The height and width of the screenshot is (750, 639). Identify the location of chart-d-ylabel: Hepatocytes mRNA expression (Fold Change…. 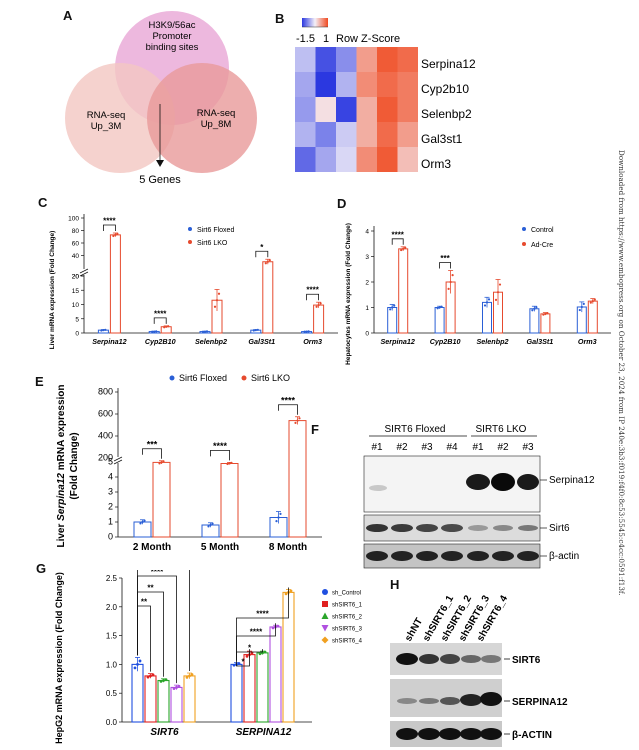
(348, 294).